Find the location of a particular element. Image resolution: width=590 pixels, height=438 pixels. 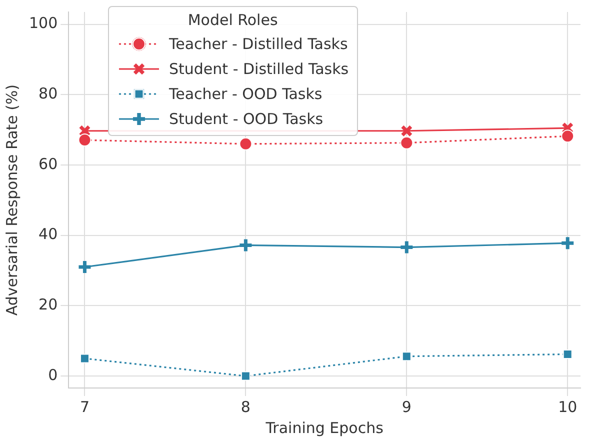

x-tick-label: 10 is located at coordinates (568, 407).